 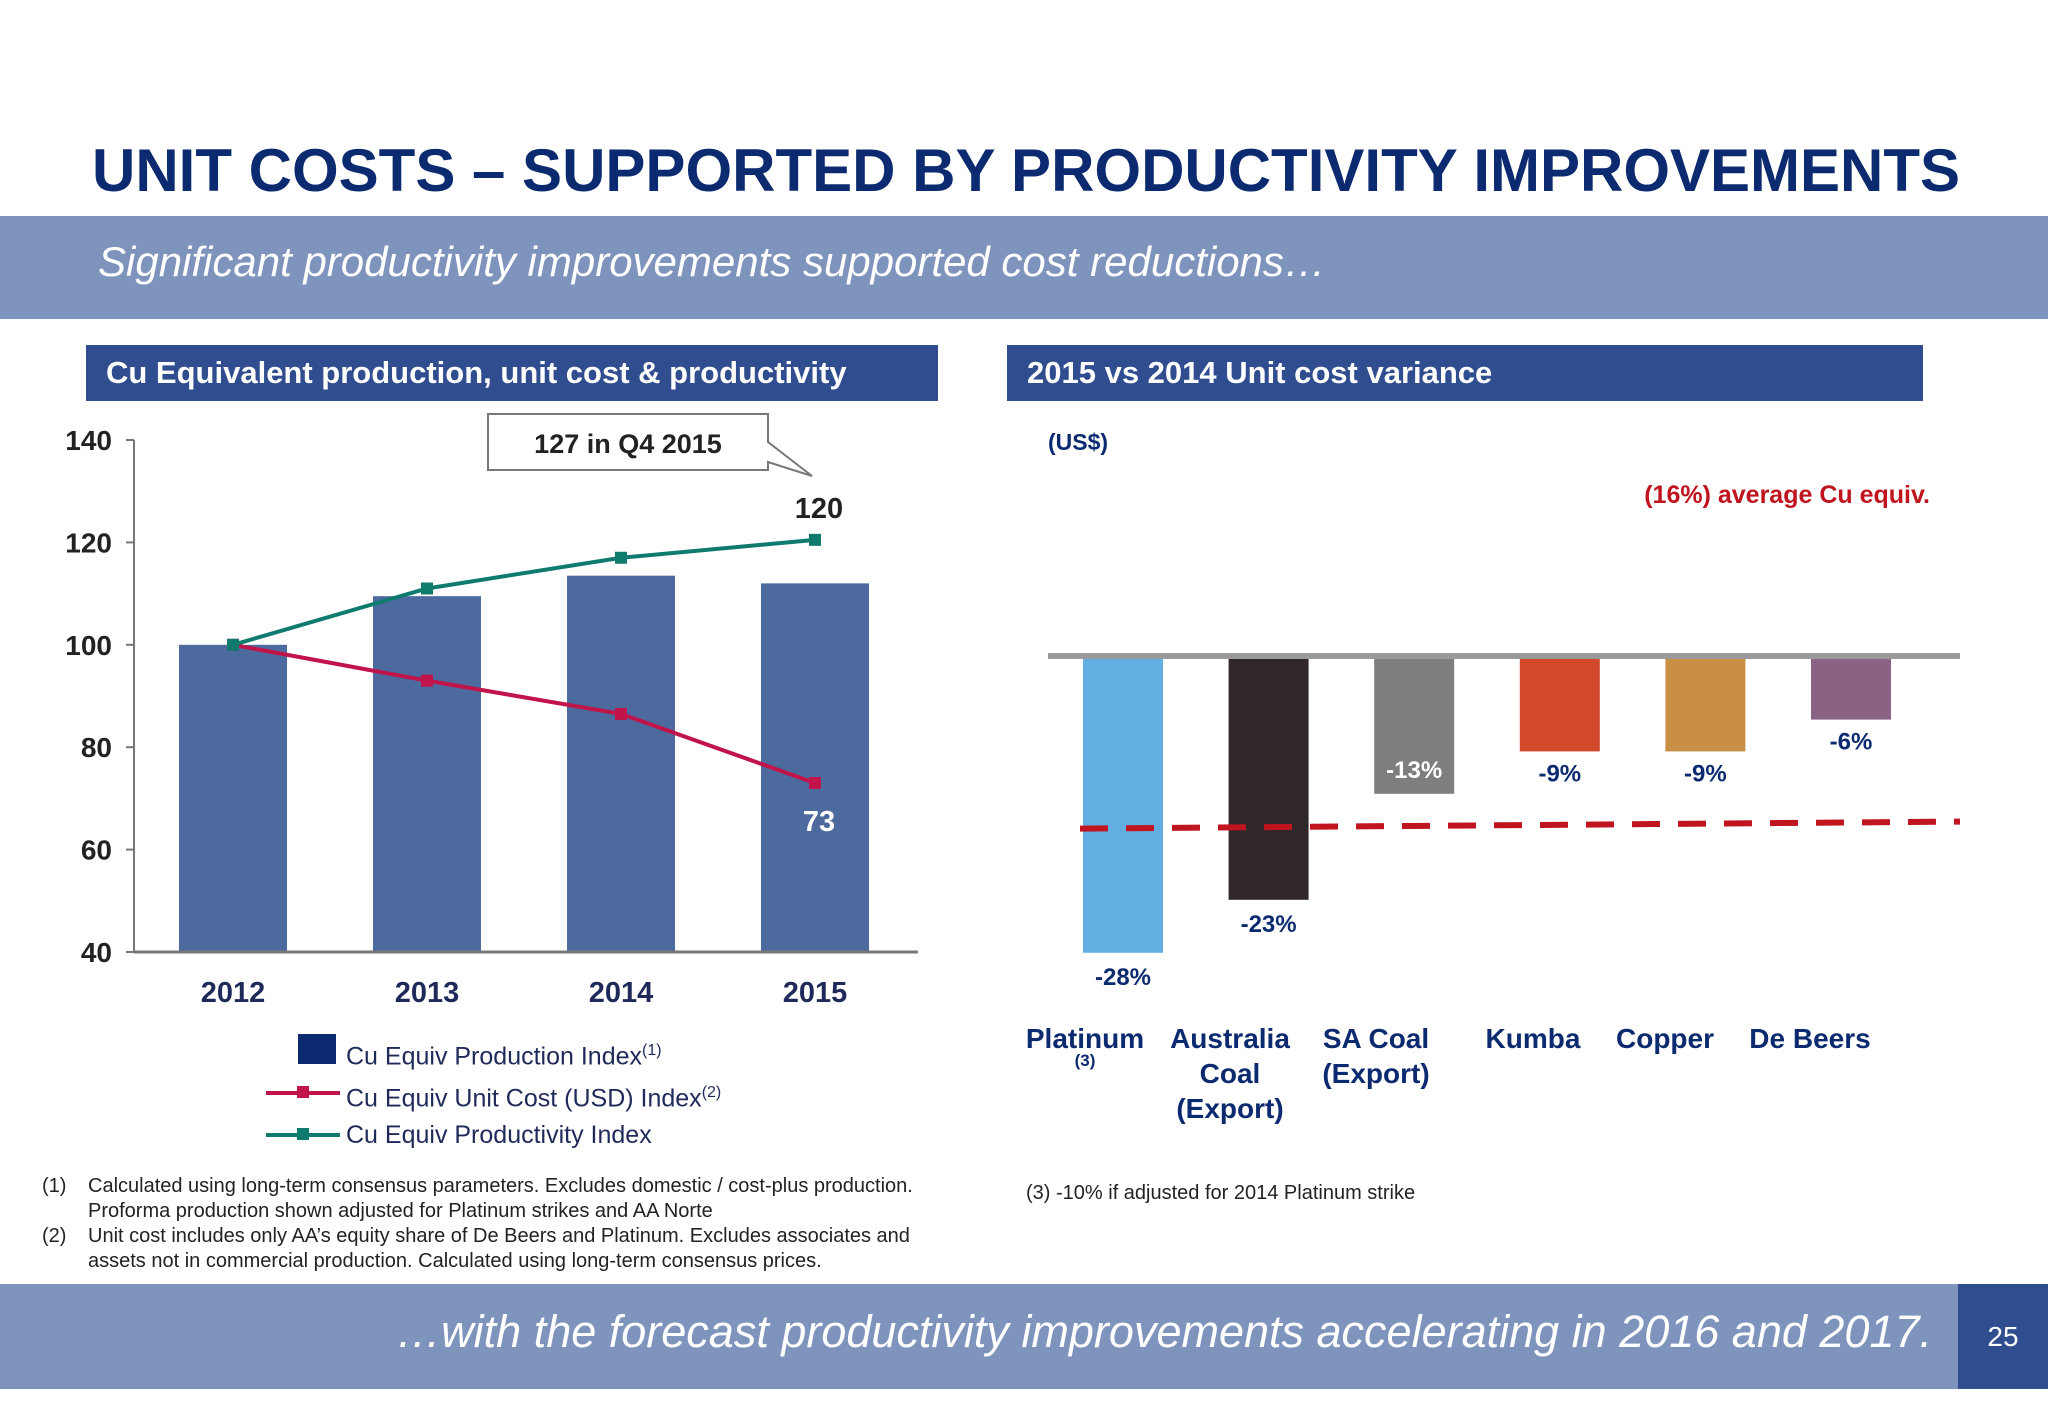 I want to click on category-label: Copper, so click(x=1665, y=1038).